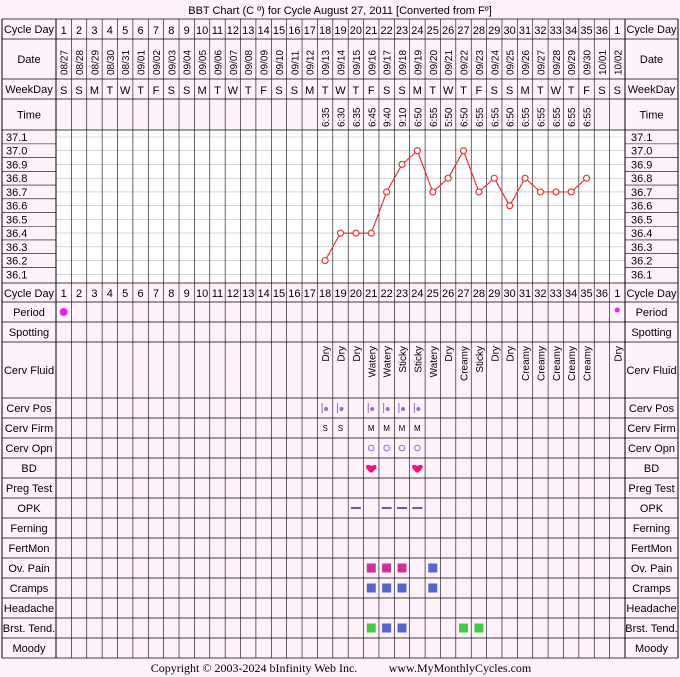 The height and width of the screenshot is (677, 680). What do you see at coordinates (326, 117) in the screenshot?
I see `time-label: 6:35` at bounding box center [326, 117].